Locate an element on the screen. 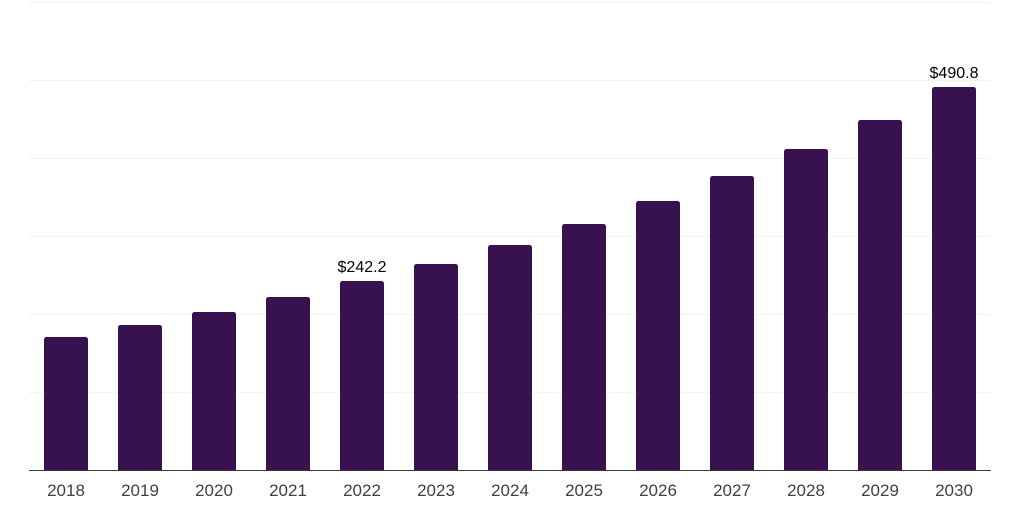 The height and width of the screenshot is (512, 1024). x-tick-2020: 2020 is located at coordinates (214, 490).